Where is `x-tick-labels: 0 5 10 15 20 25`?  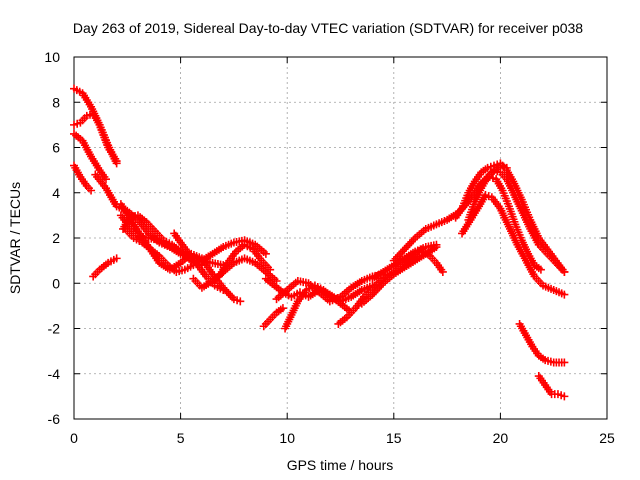 x-tick-labels: 0 5 10 15 20 25 is located at coordinates (342, 438).